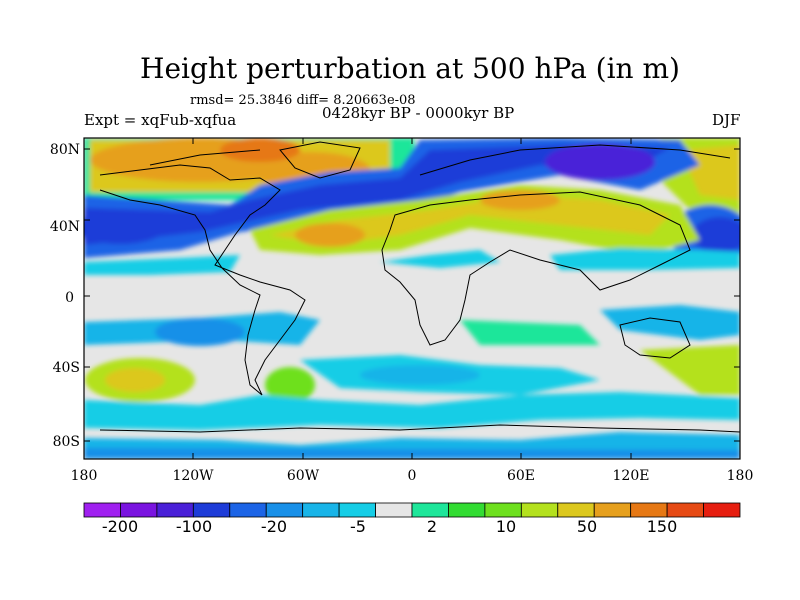  Describe the element at coordinates (66, 442) in the screenshot. I see `lat-label-80s: 80S` at that location.